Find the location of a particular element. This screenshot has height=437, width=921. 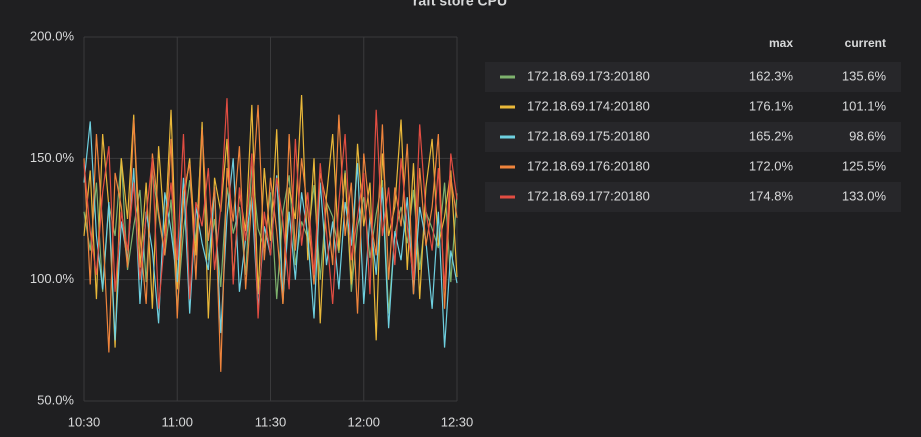

legend-value: 101.1% is located at coordinates (864, 105).